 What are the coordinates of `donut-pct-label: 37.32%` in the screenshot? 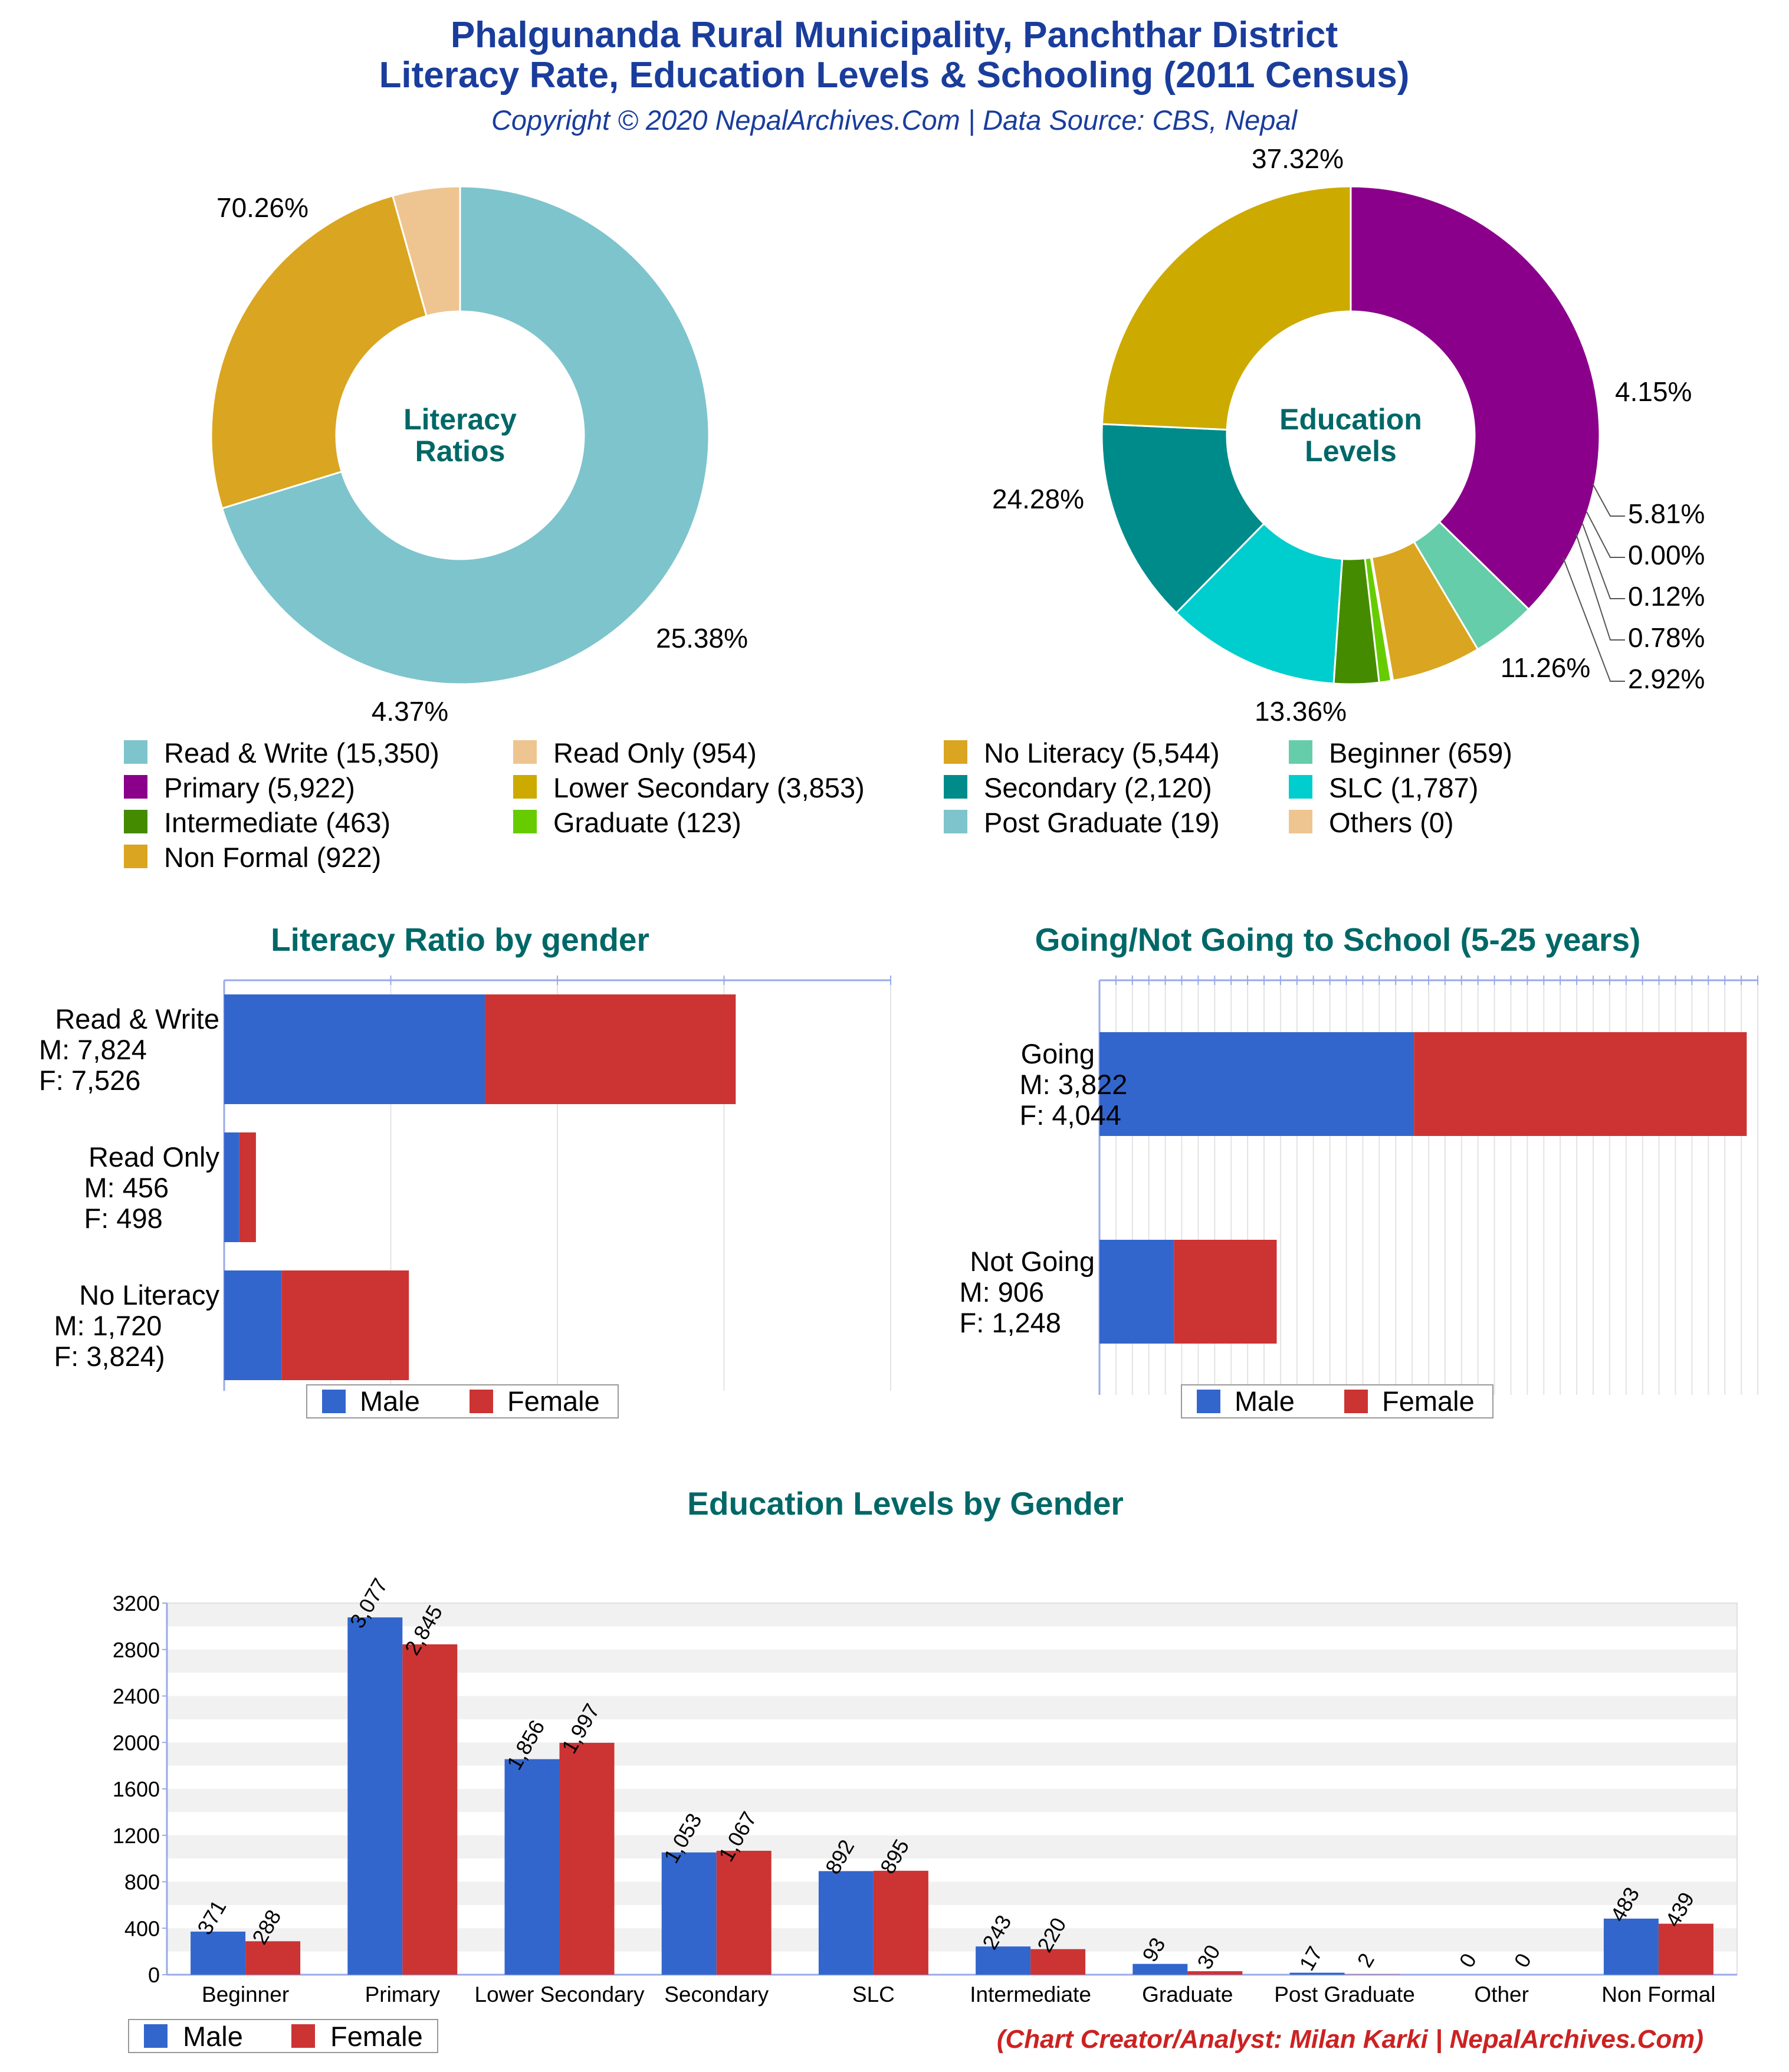 It's located at (1298, 158).